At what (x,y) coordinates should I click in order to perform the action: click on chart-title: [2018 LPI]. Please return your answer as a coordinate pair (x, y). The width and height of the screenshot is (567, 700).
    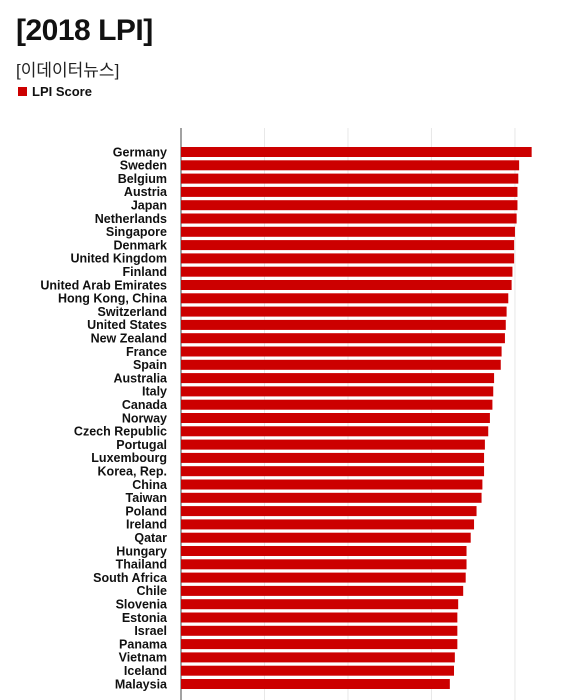
    Looking at the image, I should click on (84, 30).